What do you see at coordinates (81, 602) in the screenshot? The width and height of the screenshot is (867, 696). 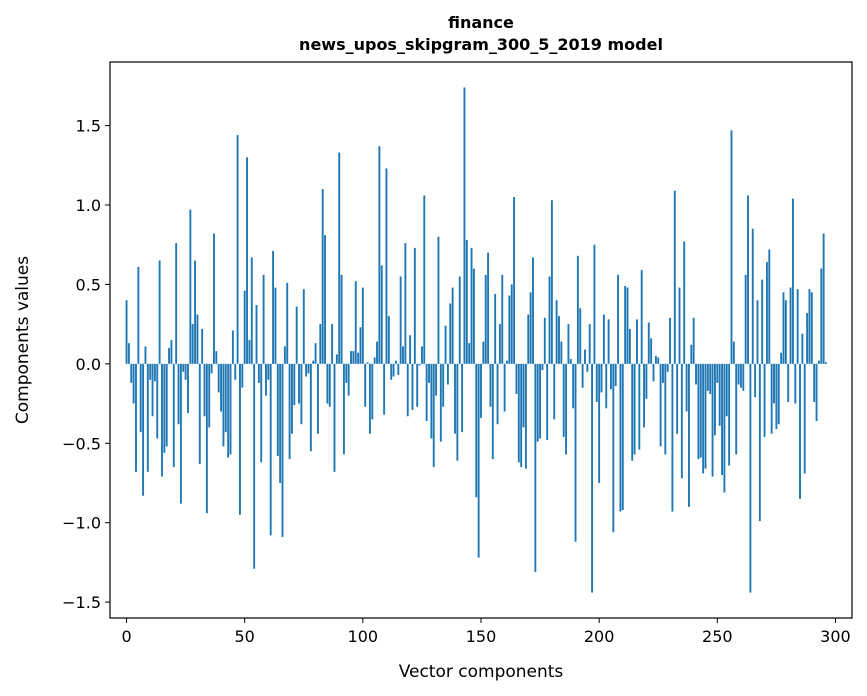 I see `y-tick-label: −1.5` at bounding box center [81, 602].